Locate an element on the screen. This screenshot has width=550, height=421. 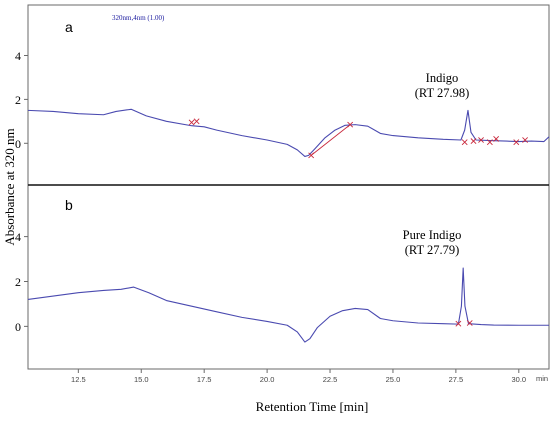
integration-baseline-panel-a is located at coordinates (330, 140).